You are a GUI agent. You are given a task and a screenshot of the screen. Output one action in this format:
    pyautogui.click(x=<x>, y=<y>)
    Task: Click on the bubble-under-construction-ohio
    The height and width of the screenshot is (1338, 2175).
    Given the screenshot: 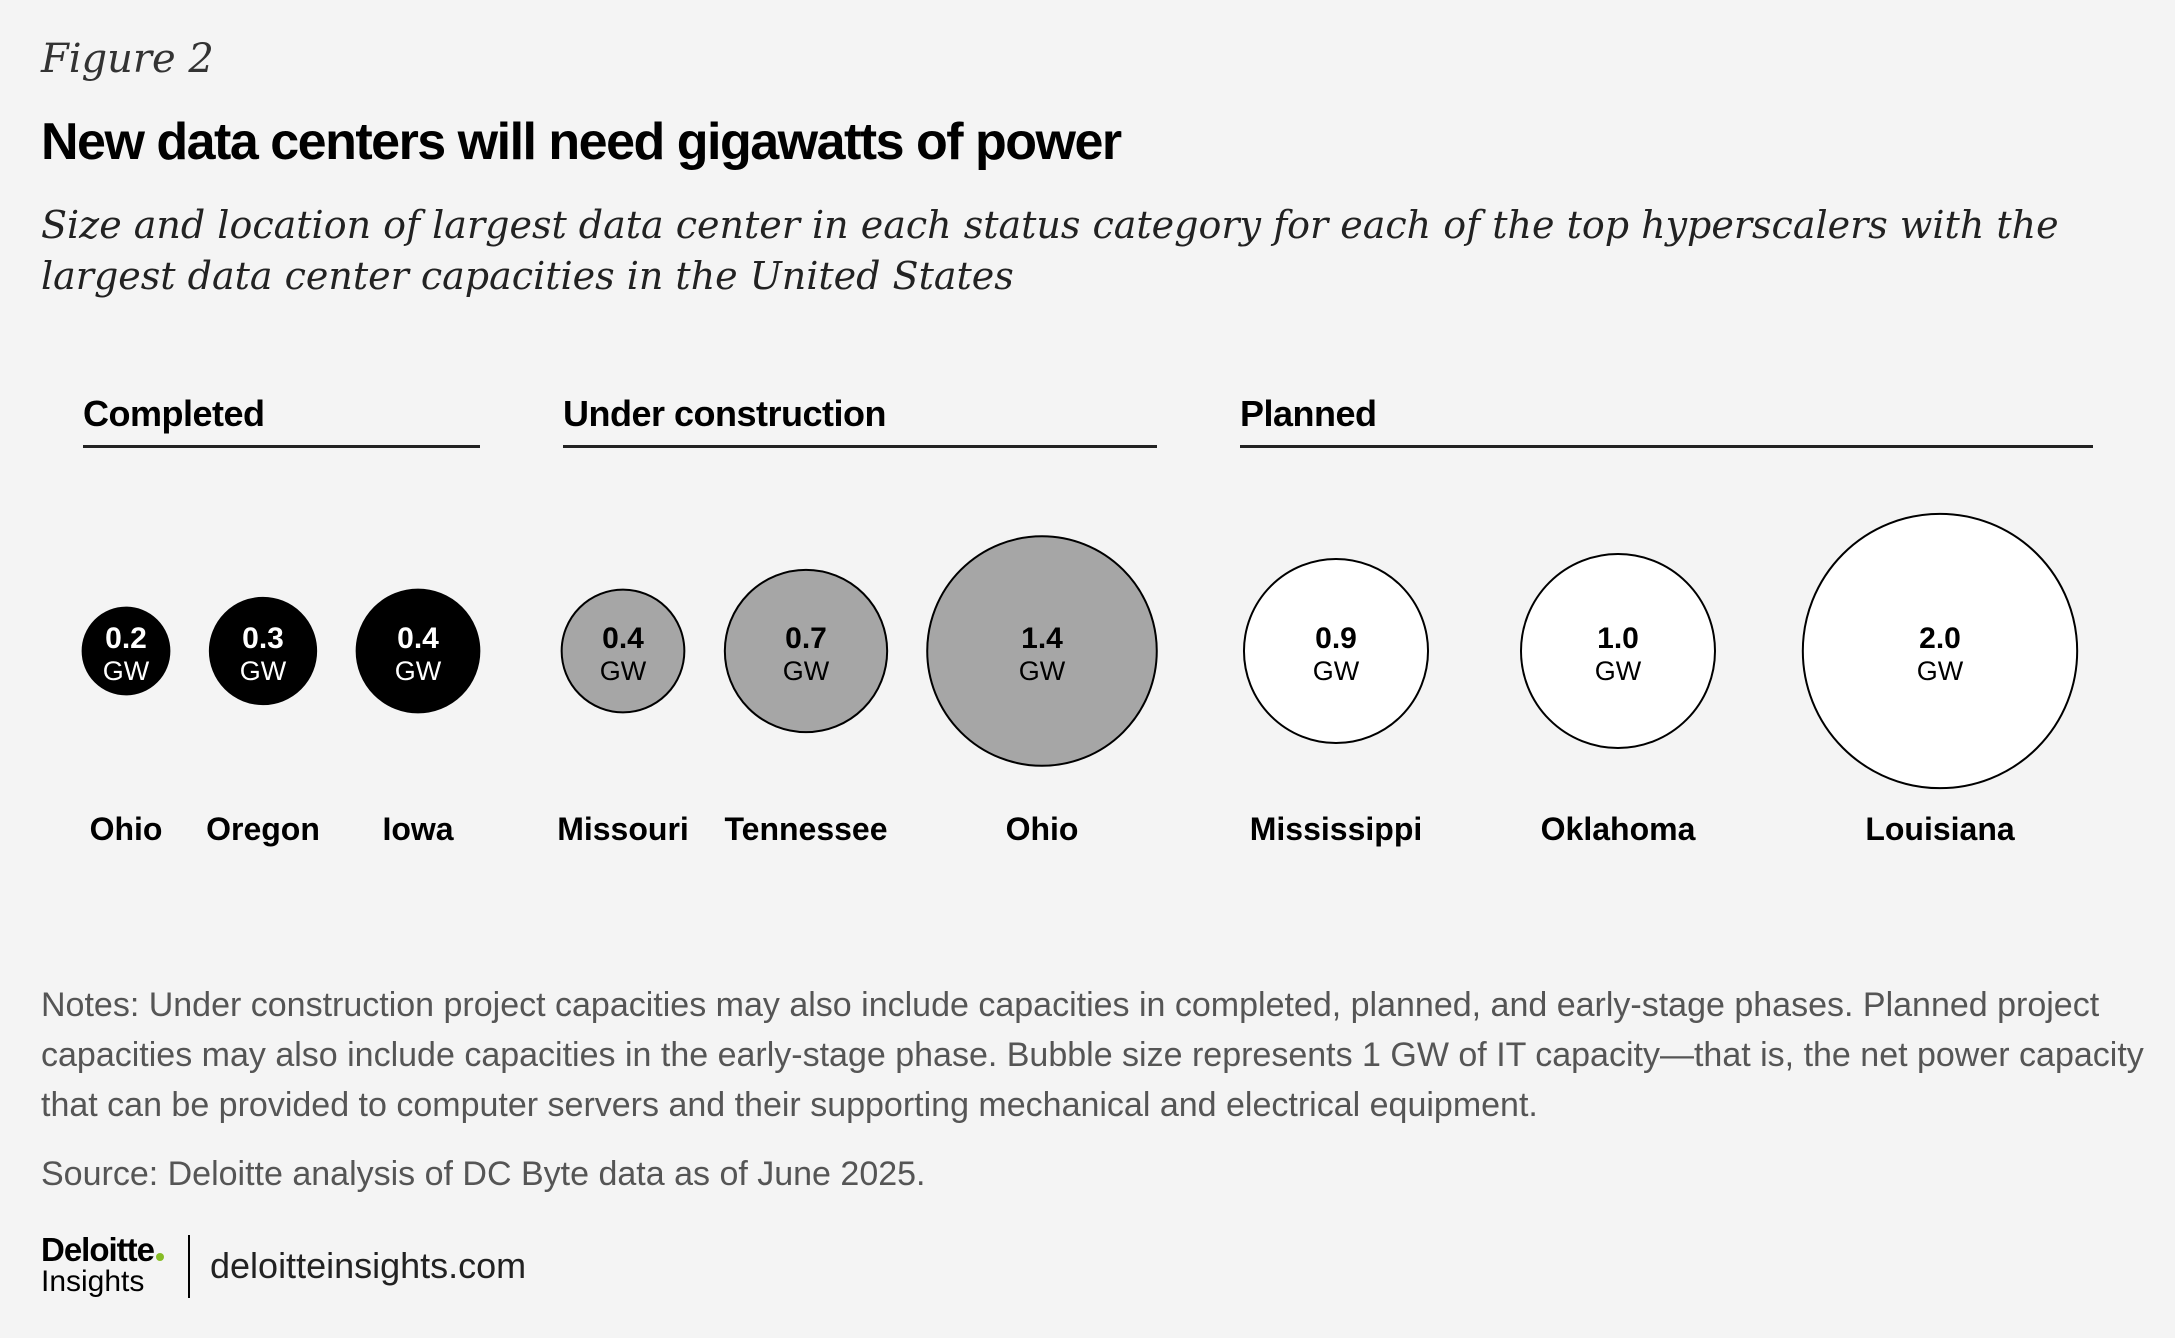 What is the action you would take?
    pyautogui.click(x=1042, y=651)
    